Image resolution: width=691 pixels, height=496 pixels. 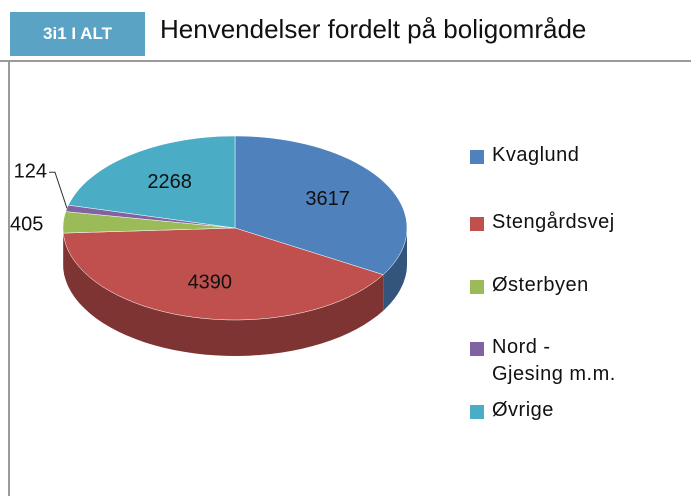 I want to click on legend-item: Stengårdsvej, so click(x=543, y=223).